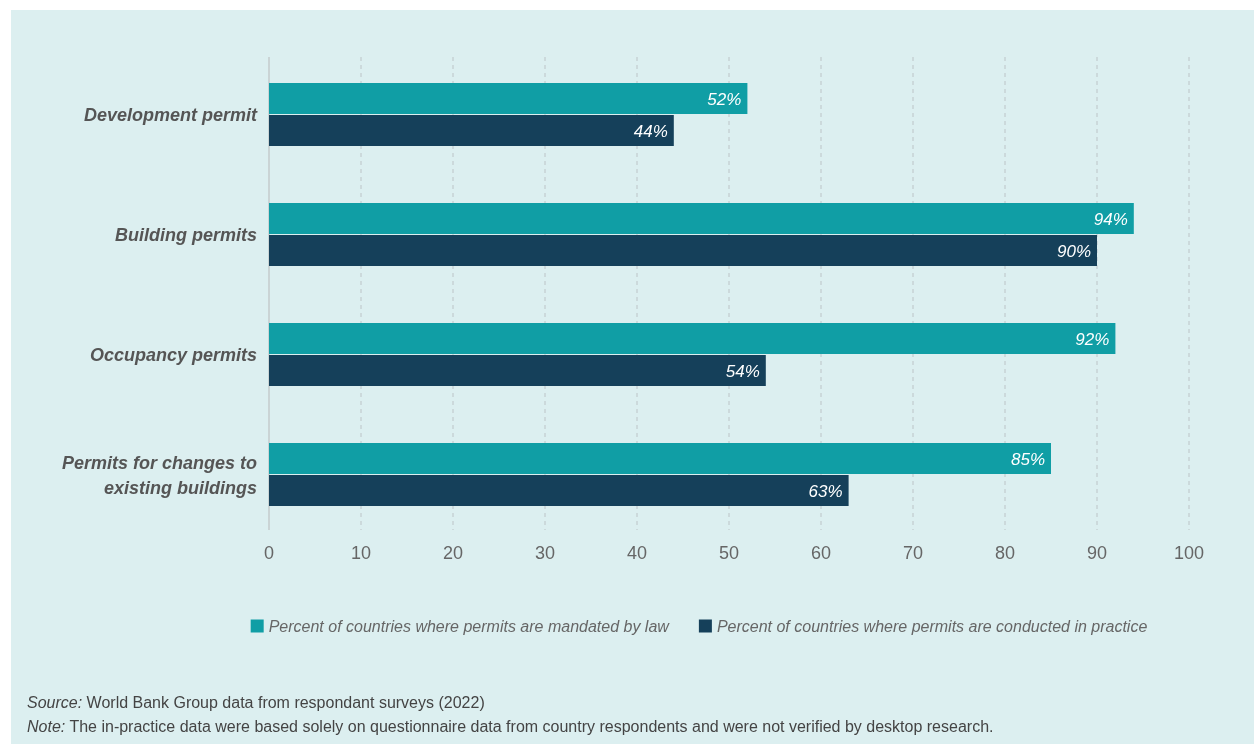 Image resolution: width=1254 pixels, height=744 pixels. I want to click on x-tick-label: 90, so click(1097, 553).